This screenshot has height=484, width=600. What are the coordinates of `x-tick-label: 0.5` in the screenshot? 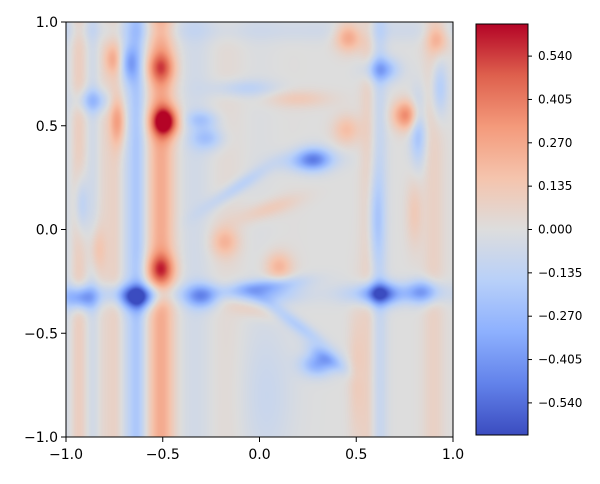 It's located at (356, 455).